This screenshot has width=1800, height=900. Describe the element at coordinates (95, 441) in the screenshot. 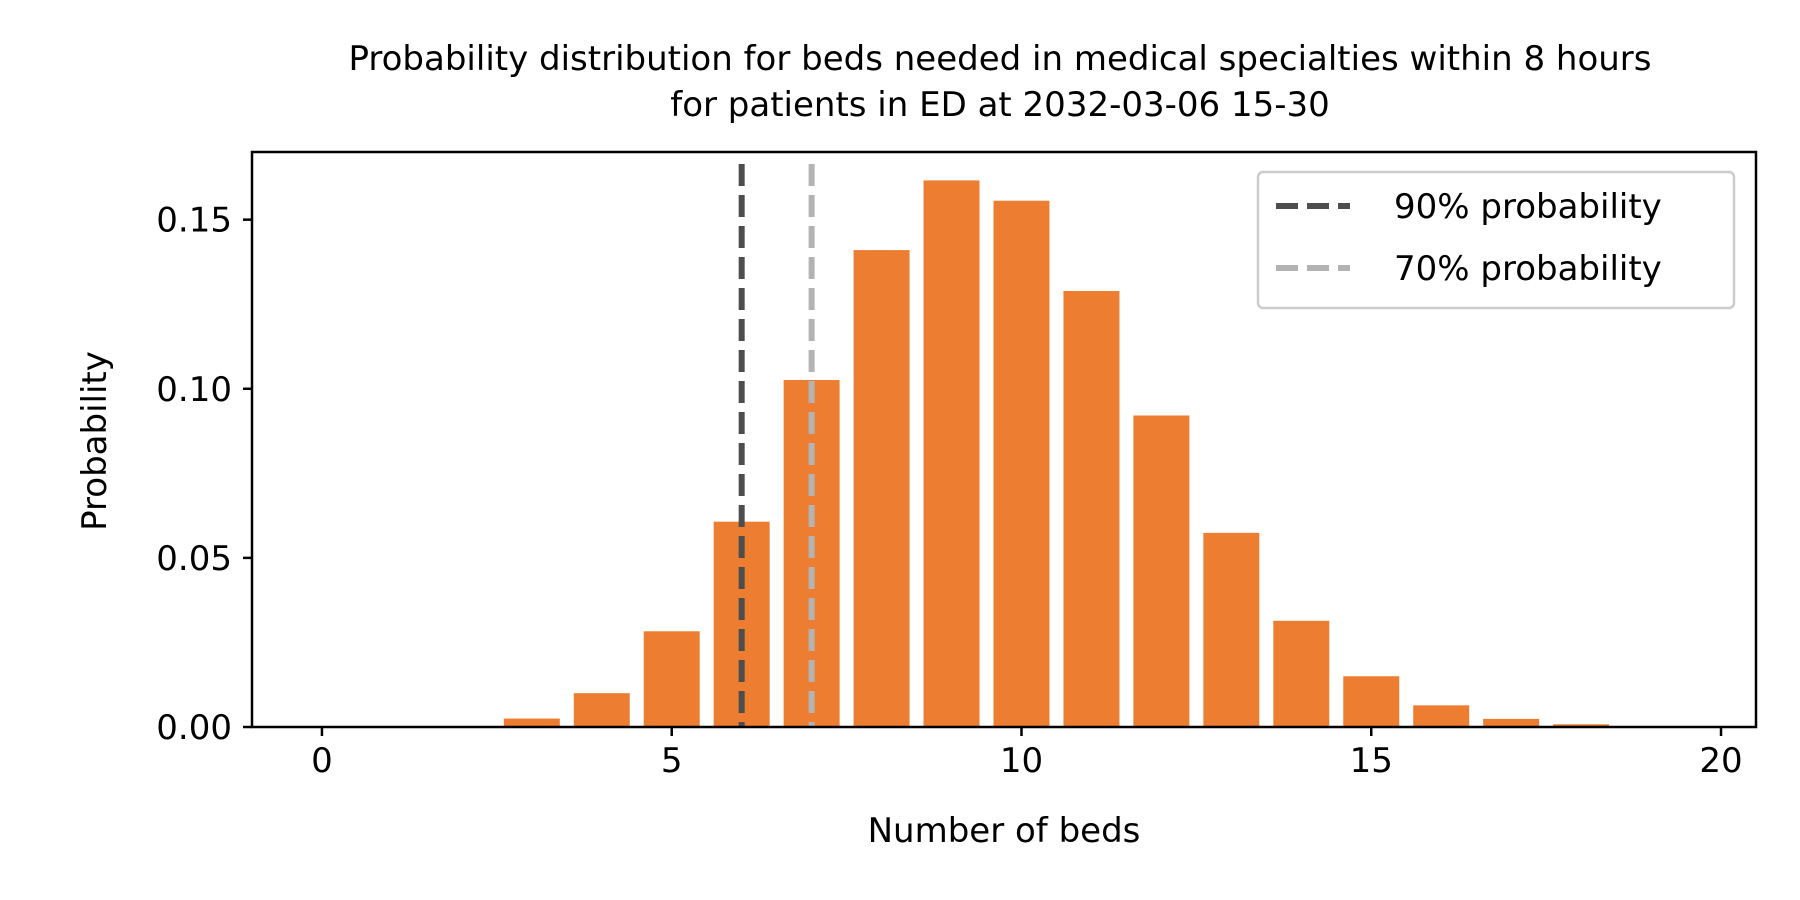

I see `y-axis-label: Probability` at that location.